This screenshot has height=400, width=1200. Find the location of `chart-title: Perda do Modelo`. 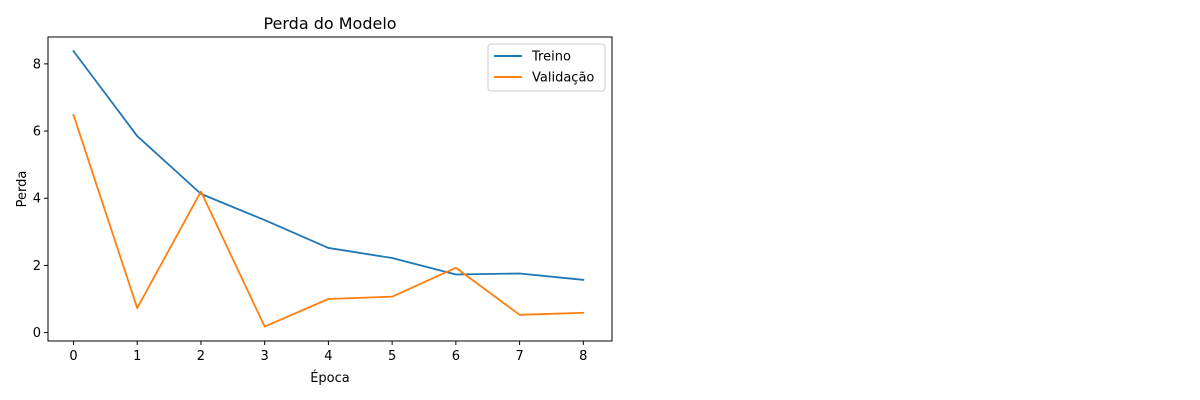

chart-title: Perda do Modelo is located at coordinates (329, 23).